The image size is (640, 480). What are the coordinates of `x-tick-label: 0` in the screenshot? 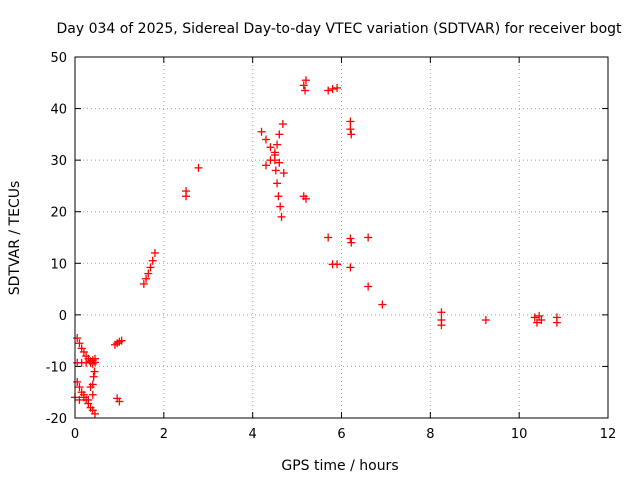 It's located at (75, 434).